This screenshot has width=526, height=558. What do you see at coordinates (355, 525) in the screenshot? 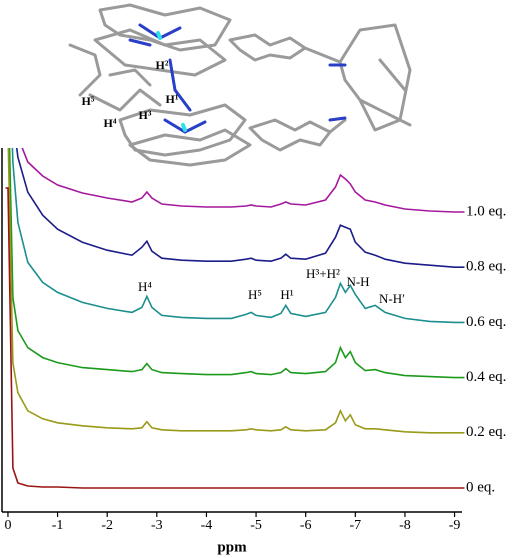
I see `x-tick-label: -7` at bounding box center [355, 525].